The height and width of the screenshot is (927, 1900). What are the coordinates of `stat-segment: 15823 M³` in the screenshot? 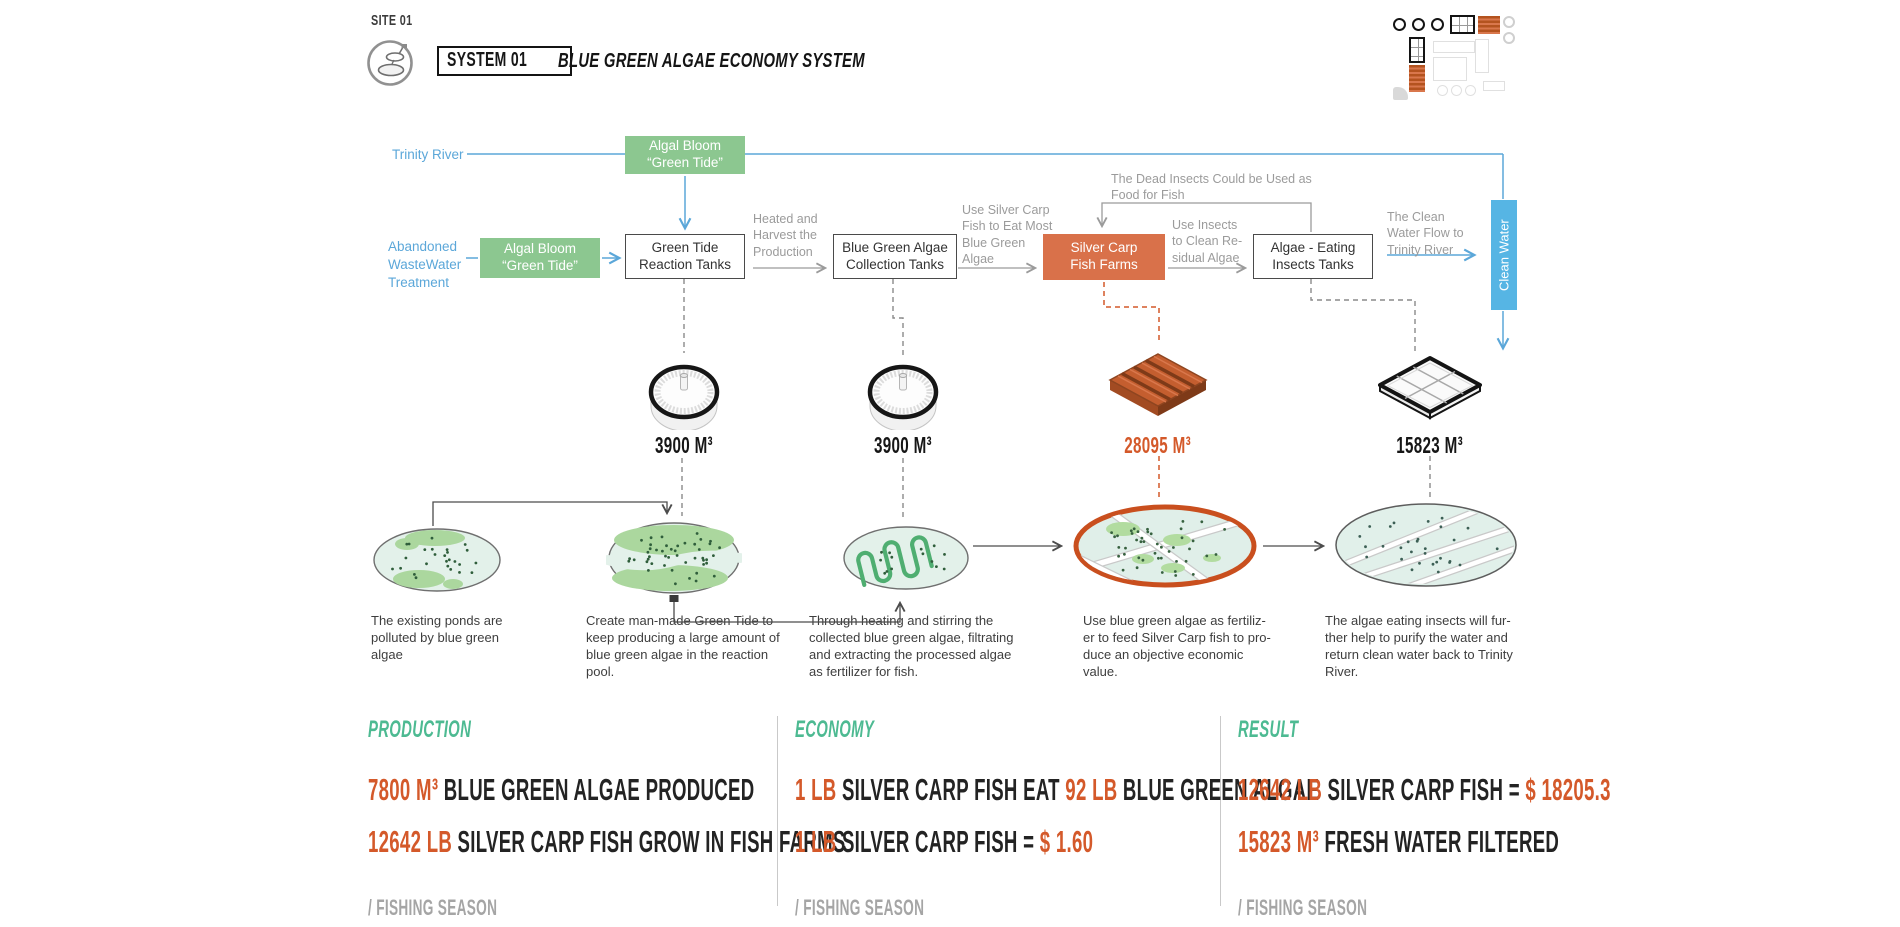 It's located at (1281, 841).